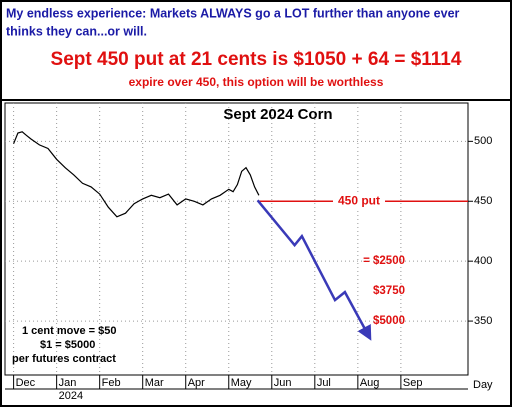 The image size is (512, 407). I want to click on y-tick-label: 400, so click(483, 261).